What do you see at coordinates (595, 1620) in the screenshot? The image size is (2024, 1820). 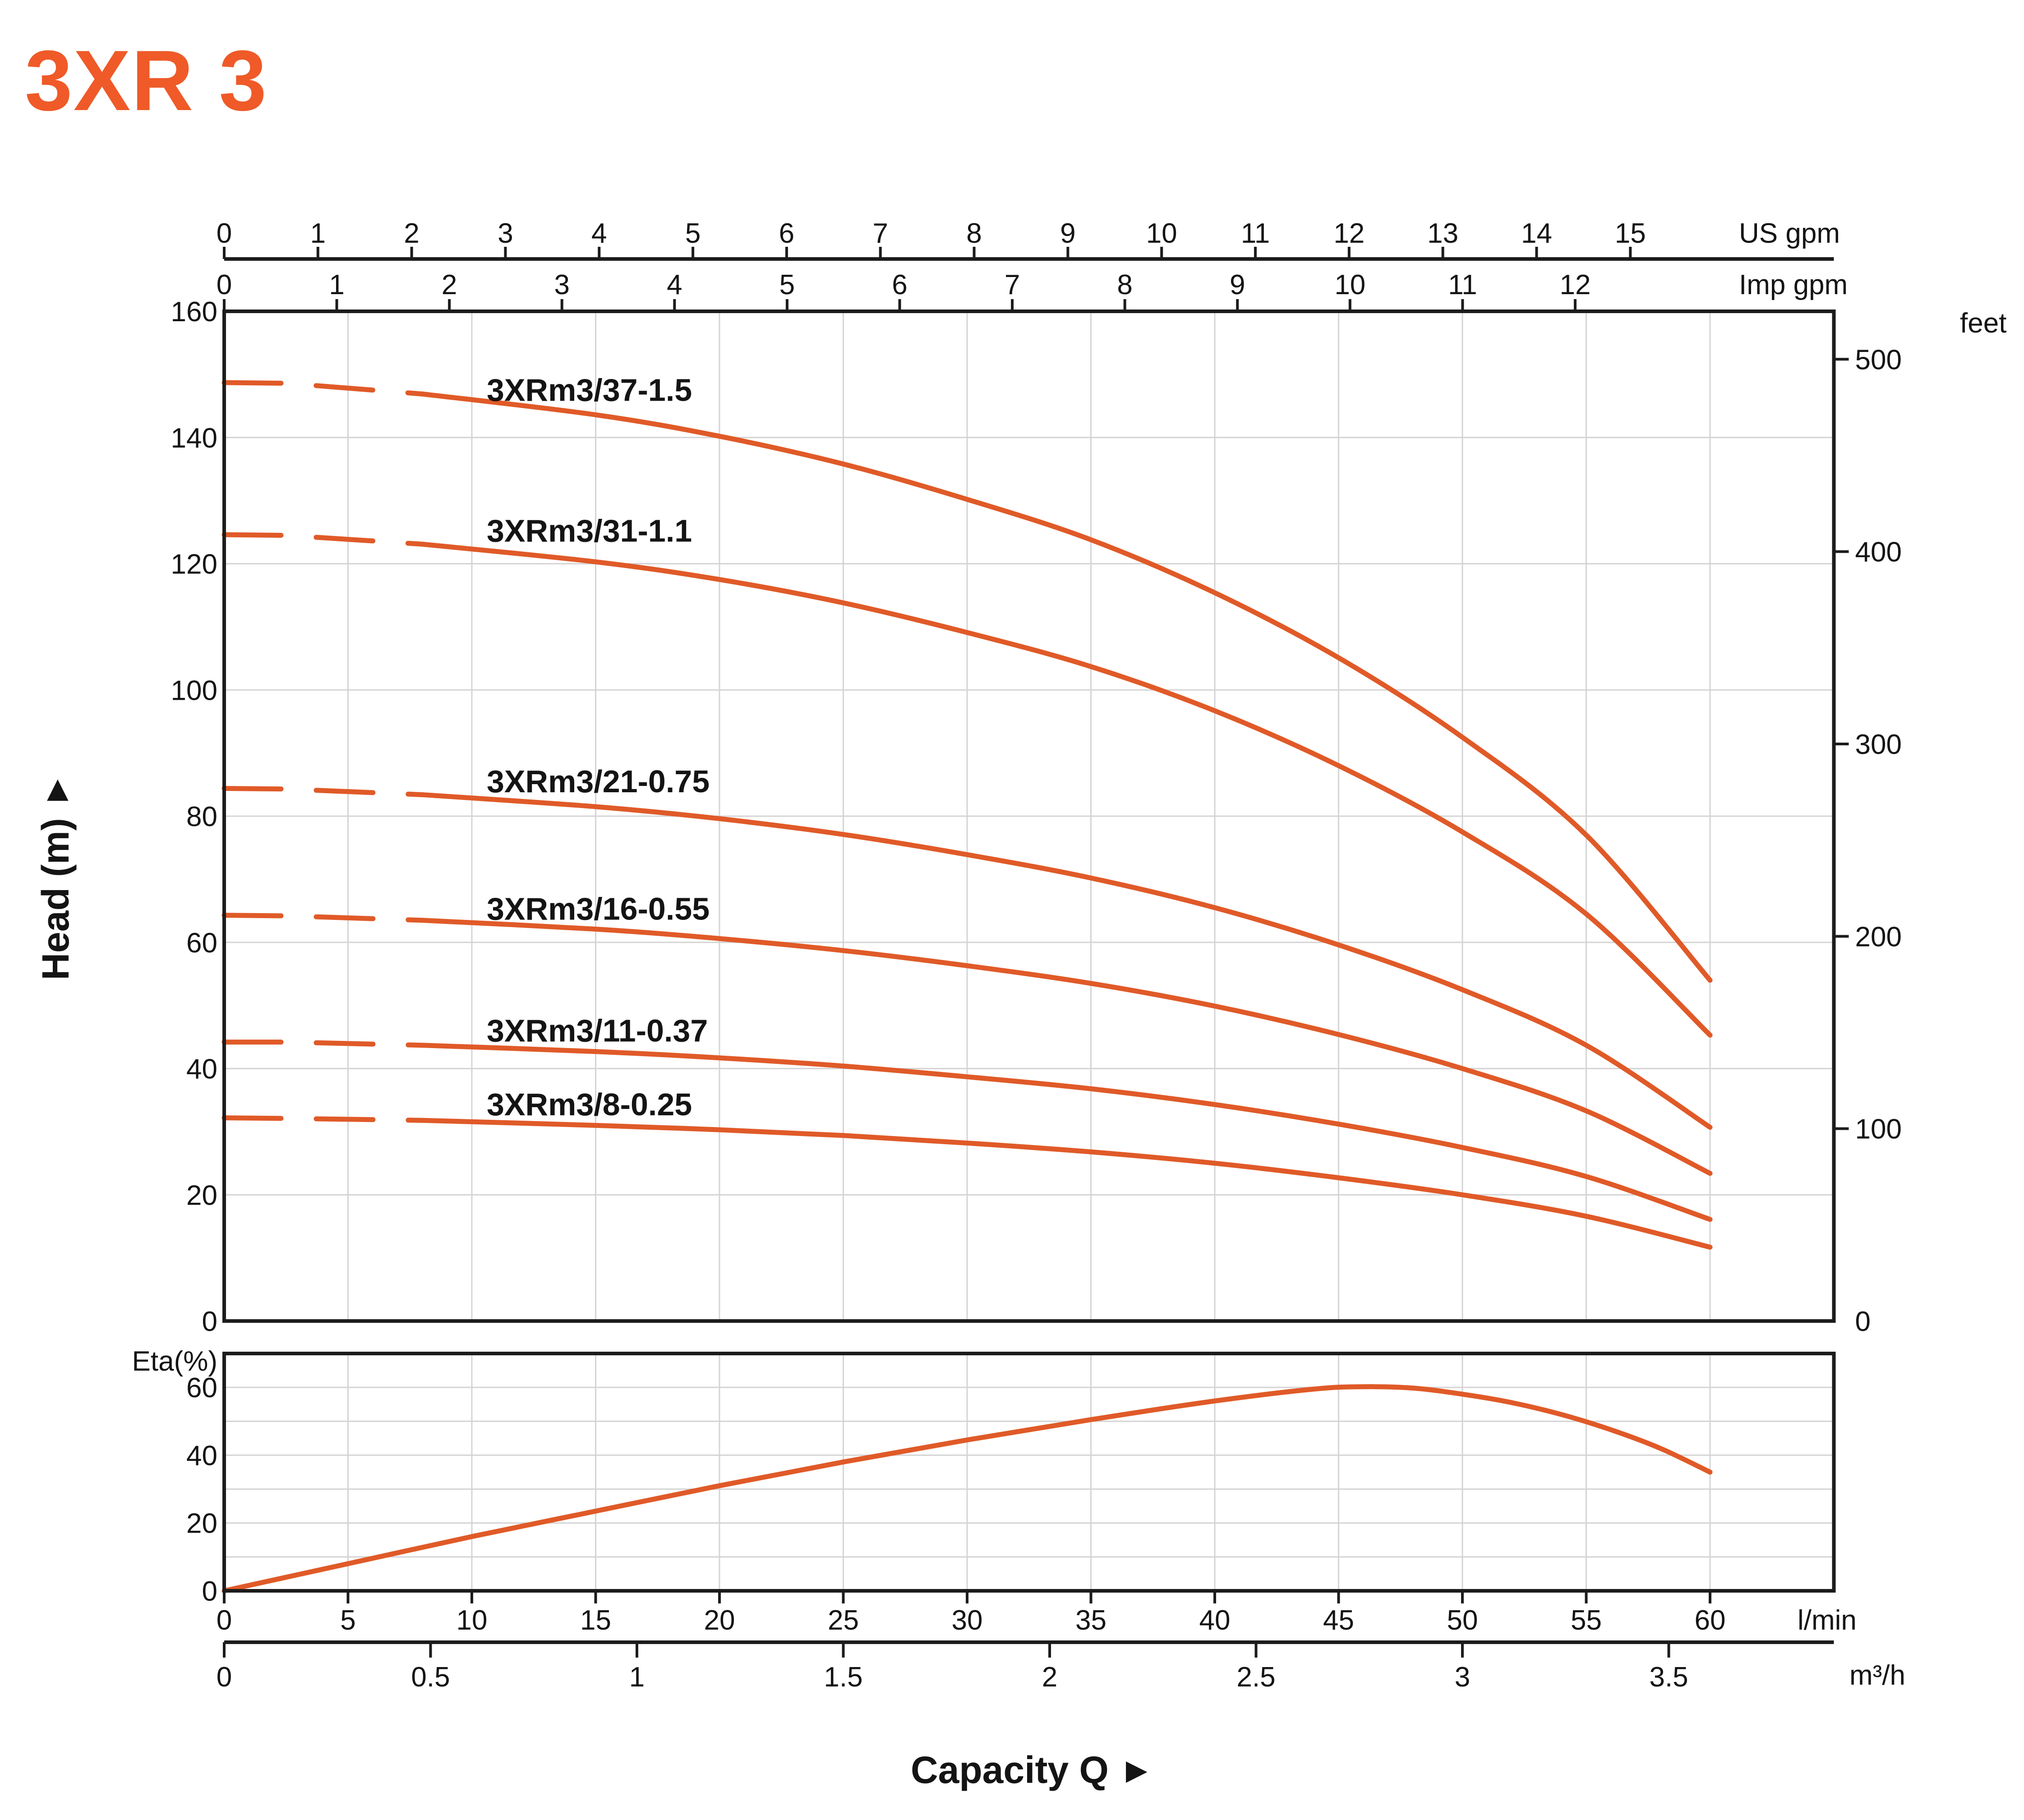 I see `lmin-tick-label: 15` at bounding box center [595, 1620].